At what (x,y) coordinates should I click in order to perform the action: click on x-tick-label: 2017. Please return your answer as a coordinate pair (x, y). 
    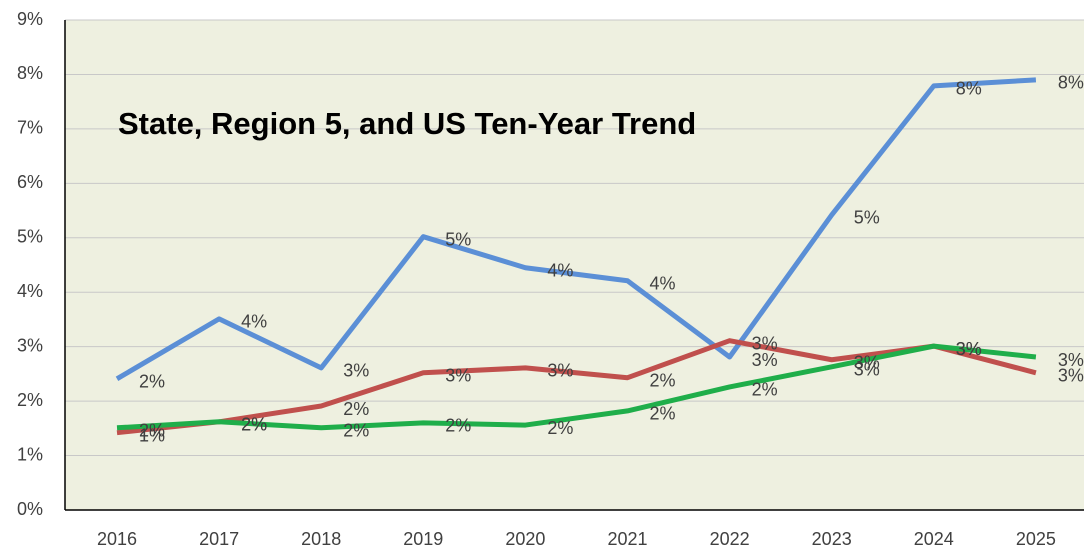
    Looking at the image, I should click on (219, 539).